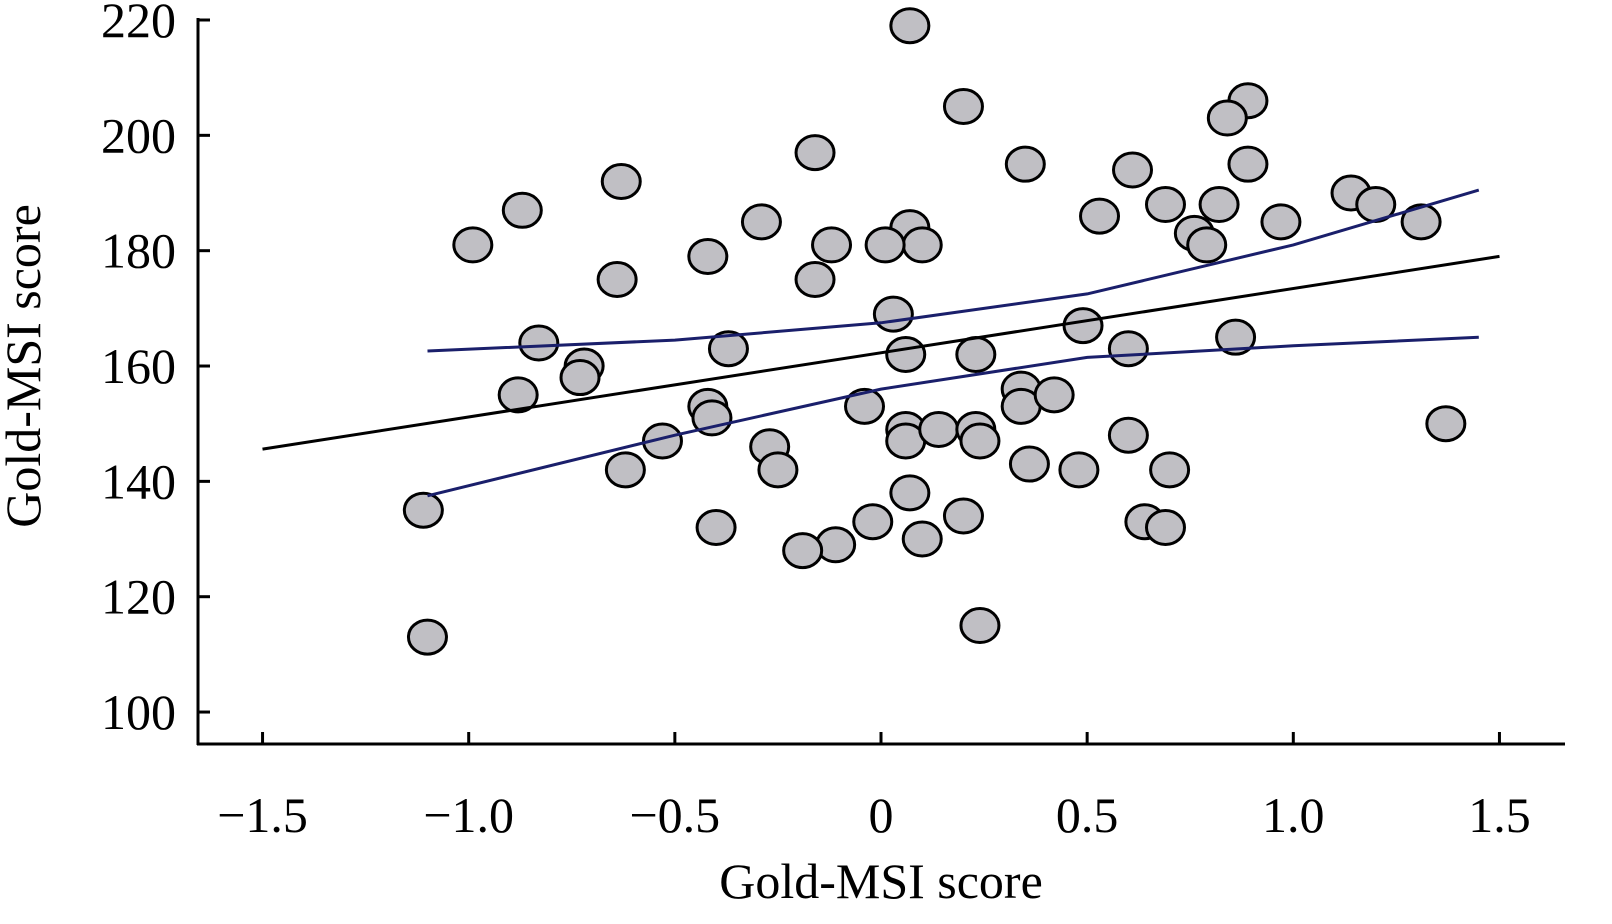 This screenshot has height=924, width=1612. I want to click on x-tick-label: 1.0, so click(1293, 815).